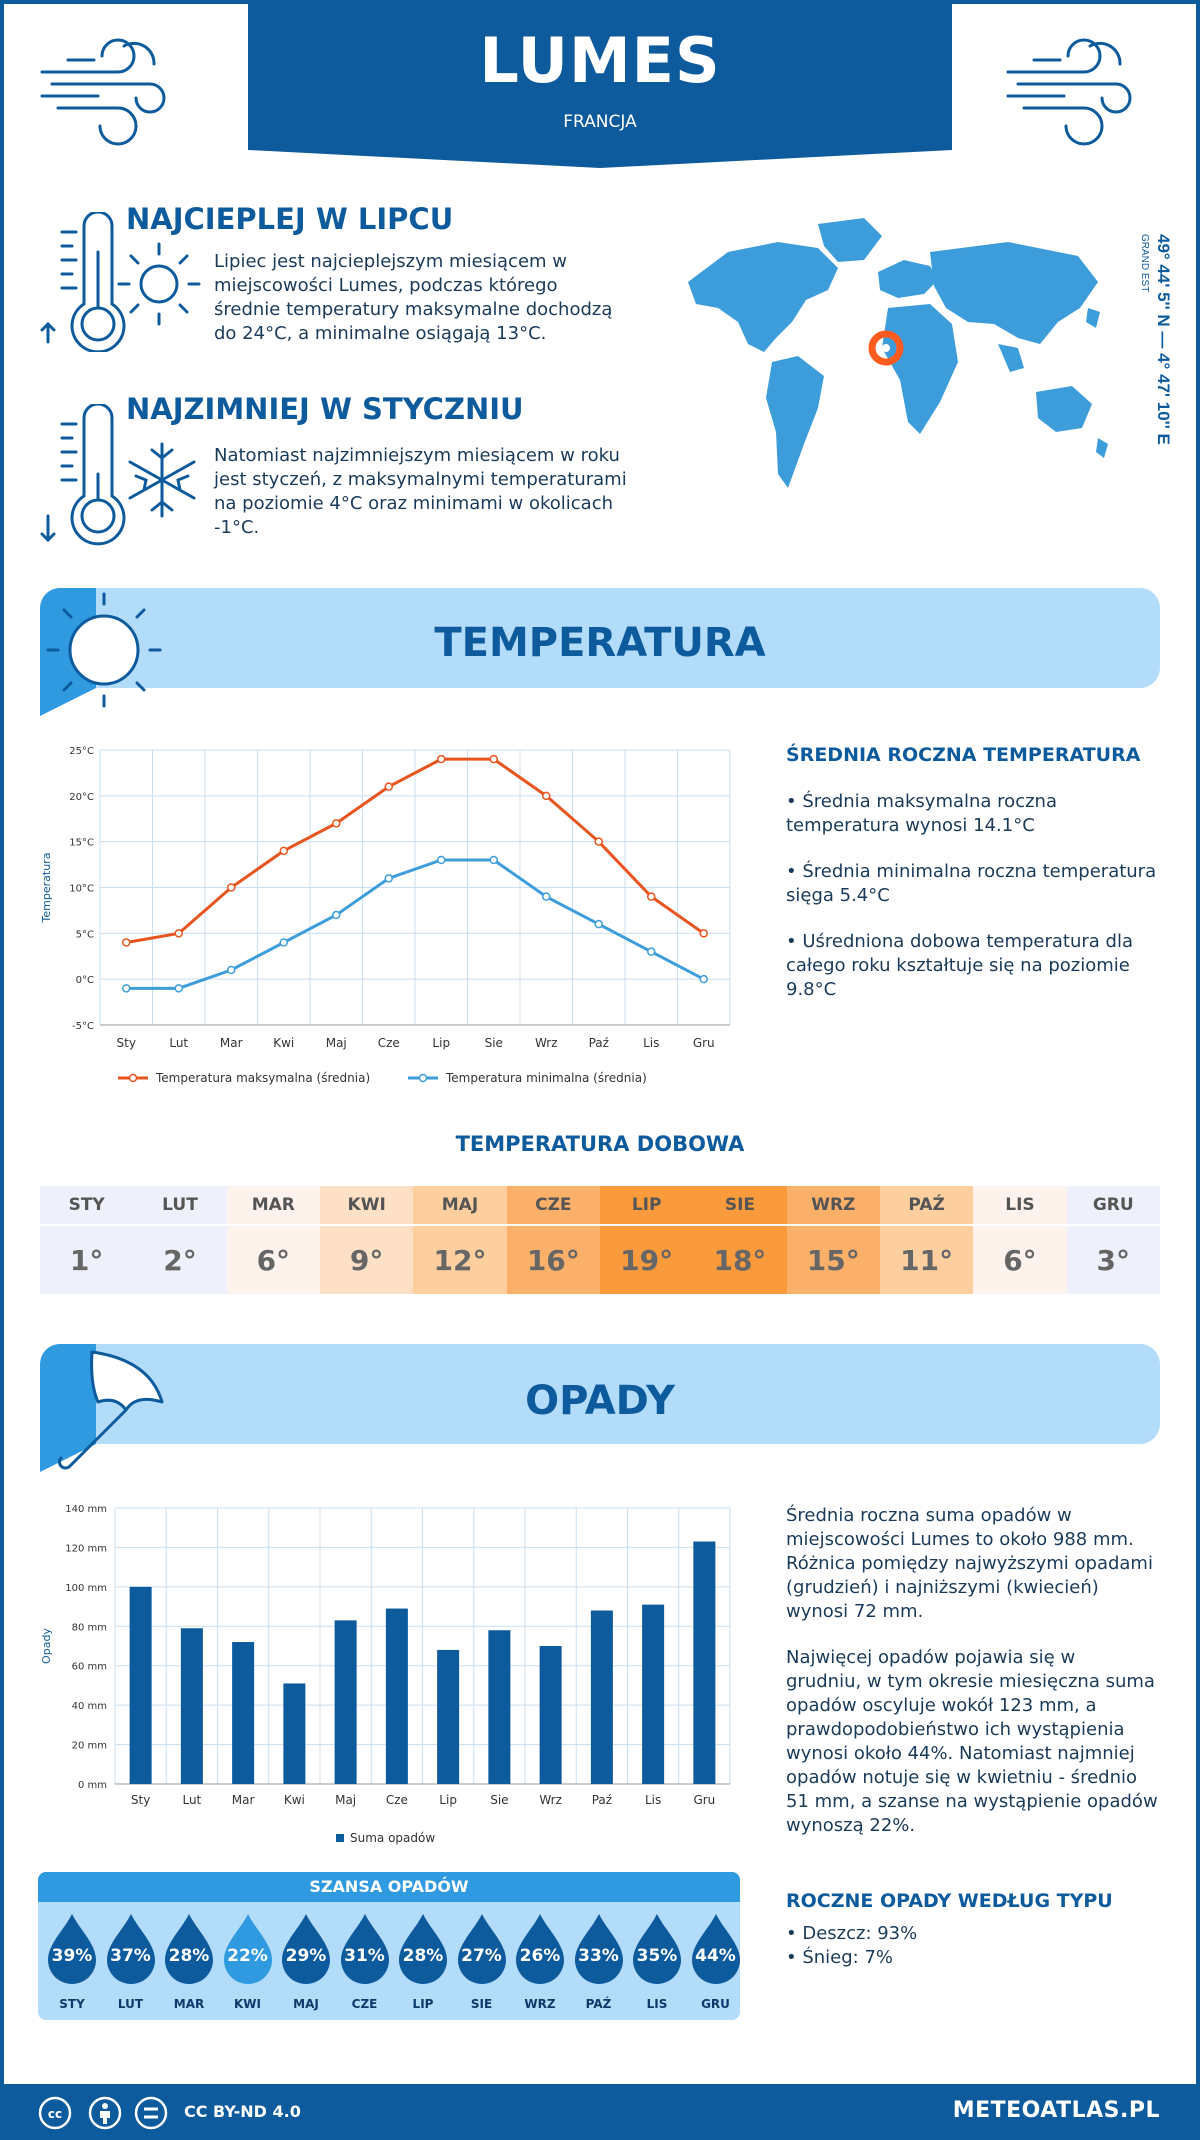 The height and width of the screenshot is (2140, 1200). What do you see at coordinates (306, 1956) in the screenshot?
I see `chance-value: 29%` at bounding box center [306, 1956].